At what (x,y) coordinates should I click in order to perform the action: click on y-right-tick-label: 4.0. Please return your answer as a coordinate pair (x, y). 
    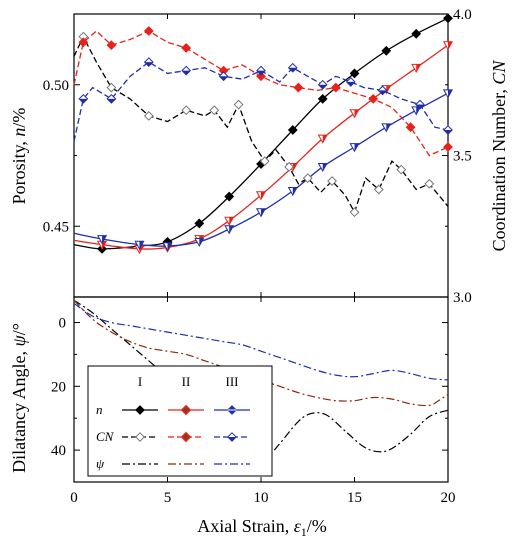
    Looking at the image, I should click on (462, 15).